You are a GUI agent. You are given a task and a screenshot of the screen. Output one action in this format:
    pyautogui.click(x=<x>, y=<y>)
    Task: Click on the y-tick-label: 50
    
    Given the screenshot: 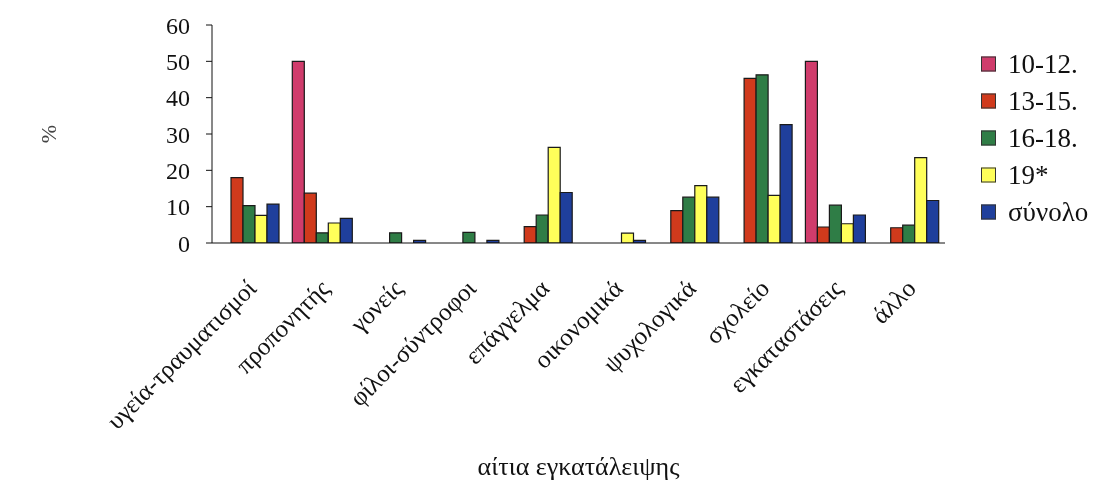 What is the action you would take?
    pyautogui.click(x=178, y=61)
    